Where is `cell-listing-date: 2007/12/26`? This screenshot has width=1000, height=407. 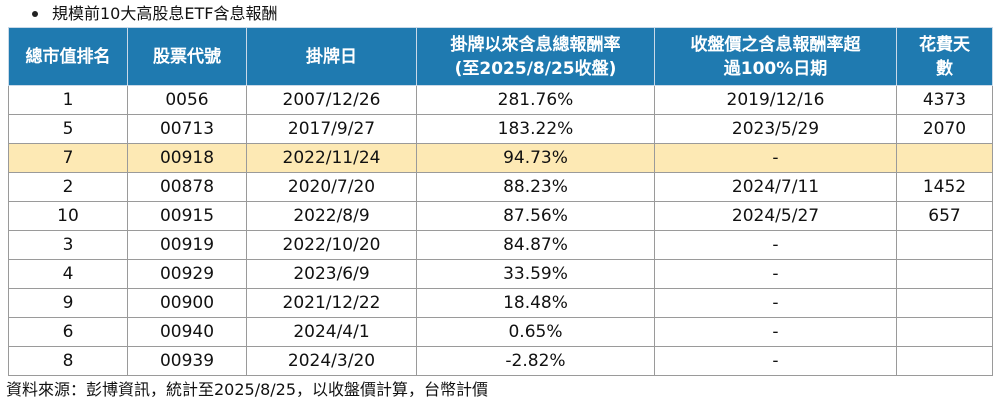 cell-listing-date: 2007/12/26 is located at coordinates (331, 100).